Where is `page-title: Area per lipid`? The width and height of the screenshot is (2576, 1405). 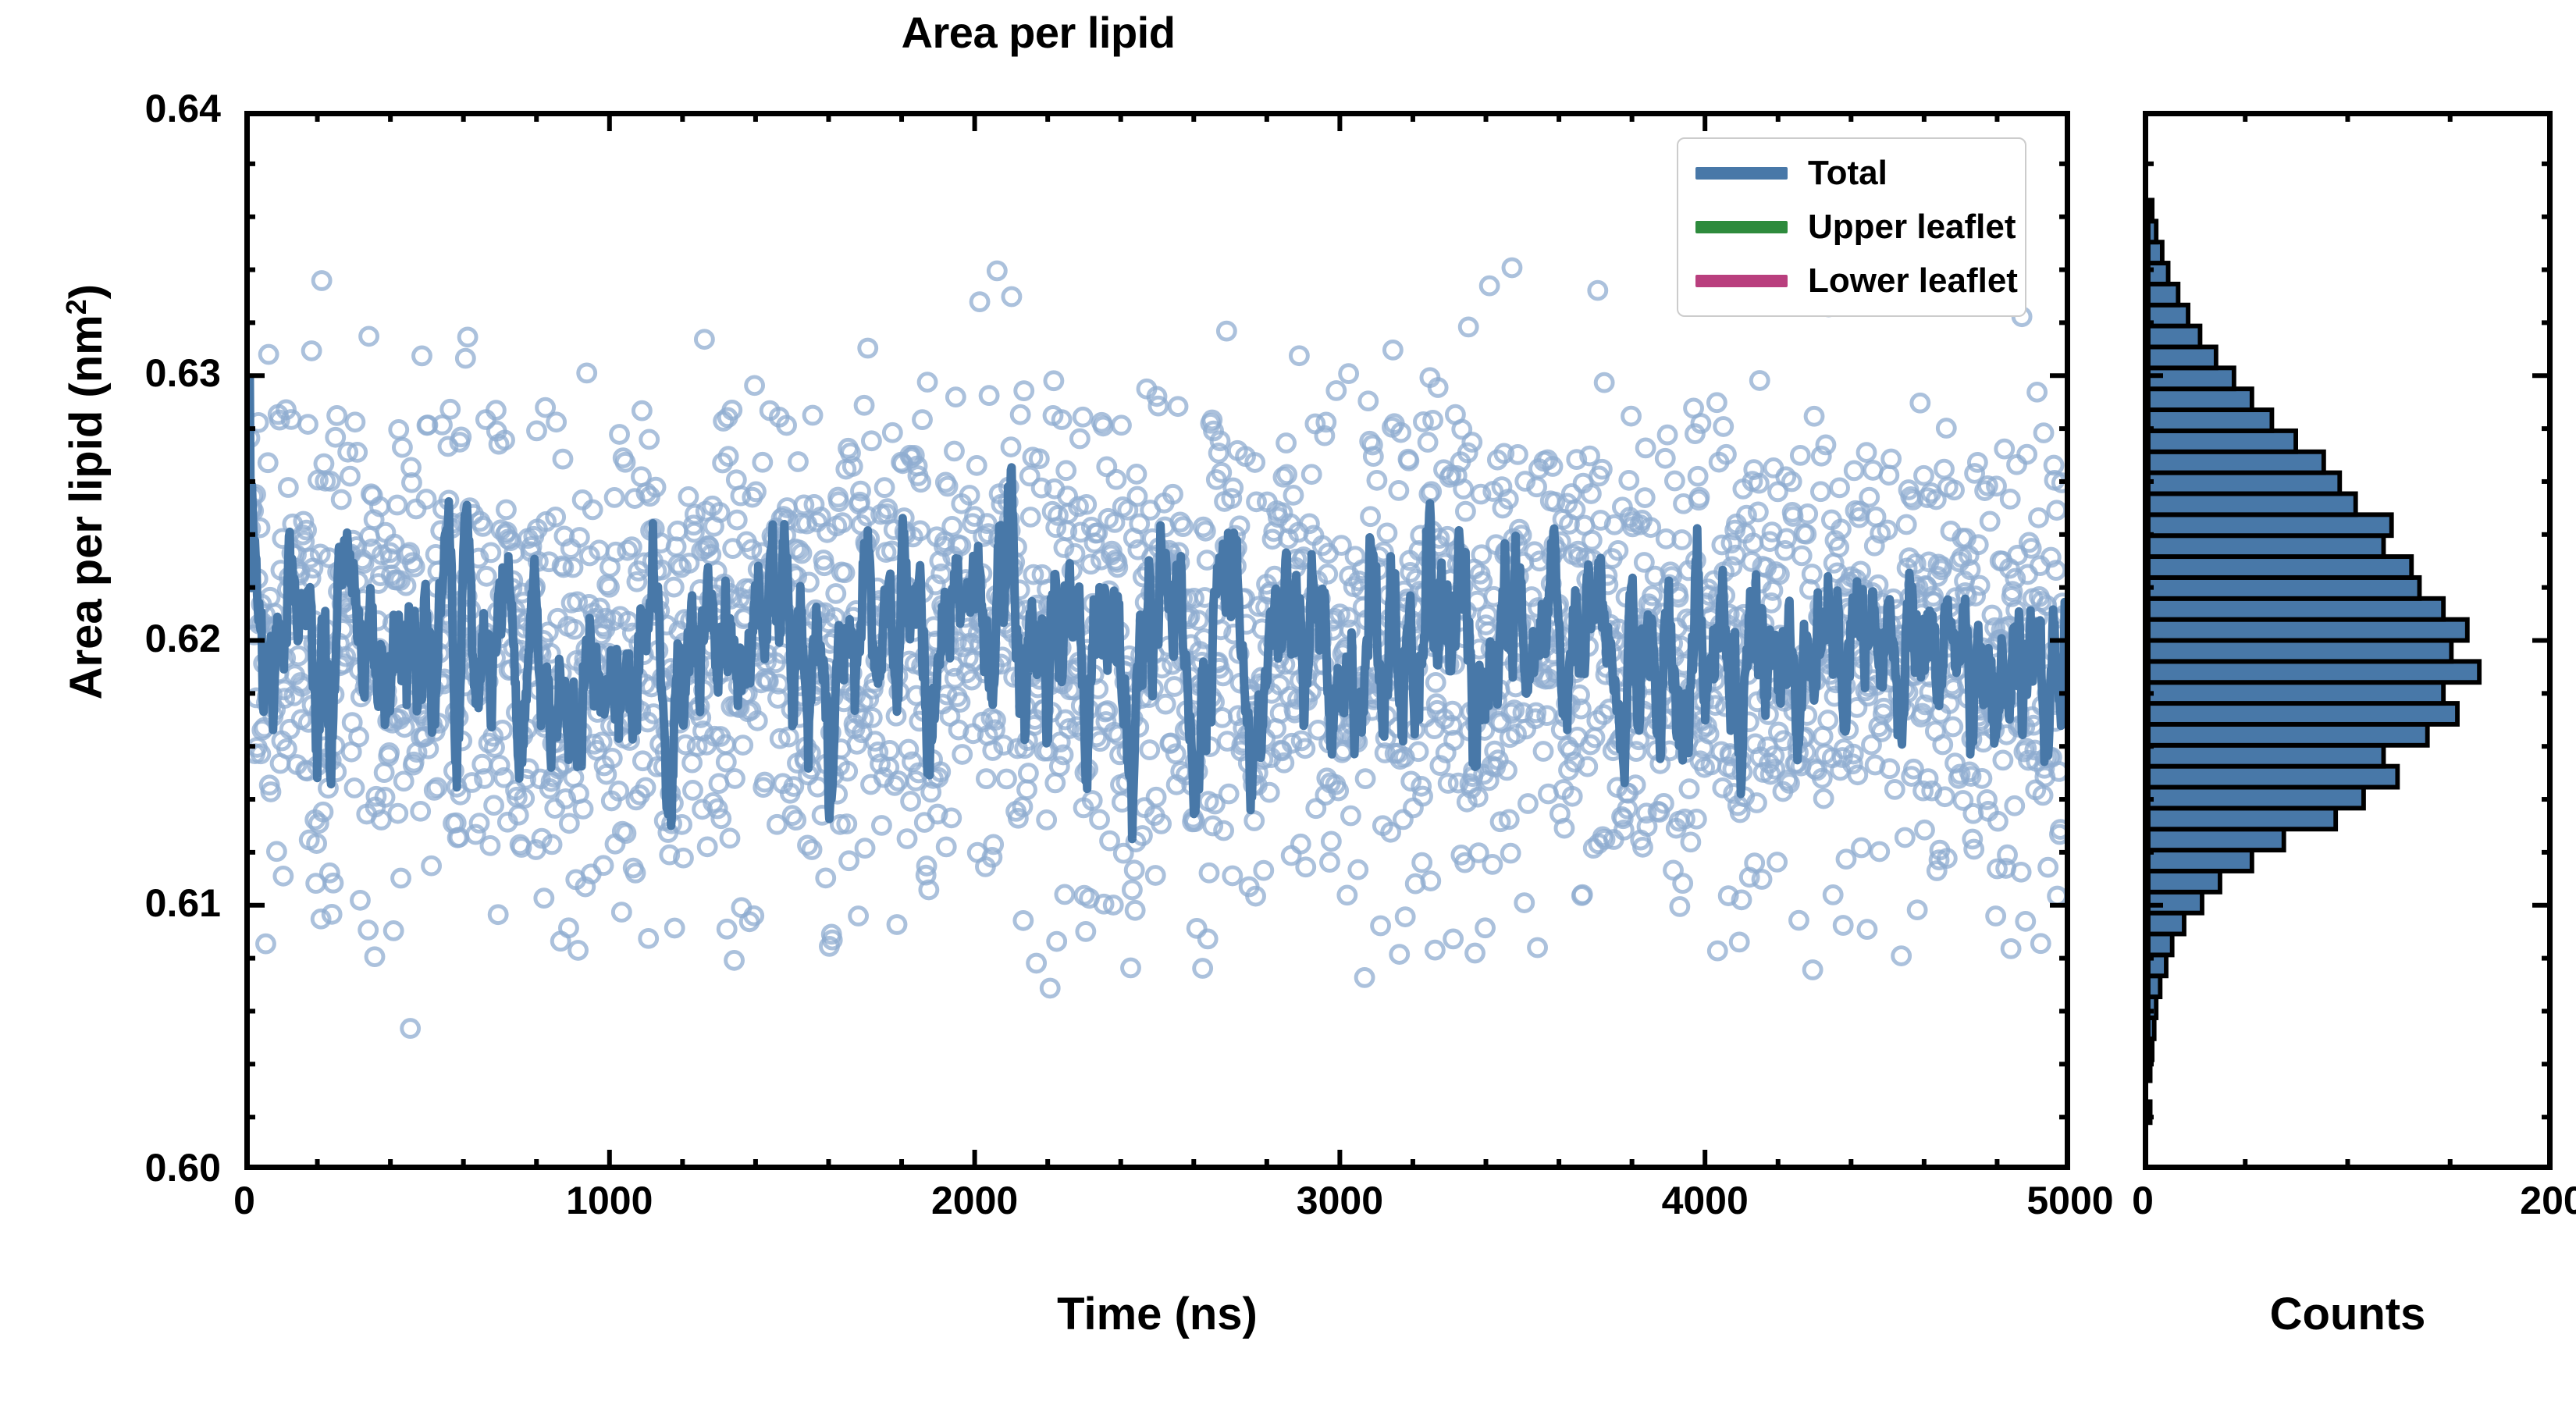
page-title: Area per lipid is located at coordinates (1038, 32).